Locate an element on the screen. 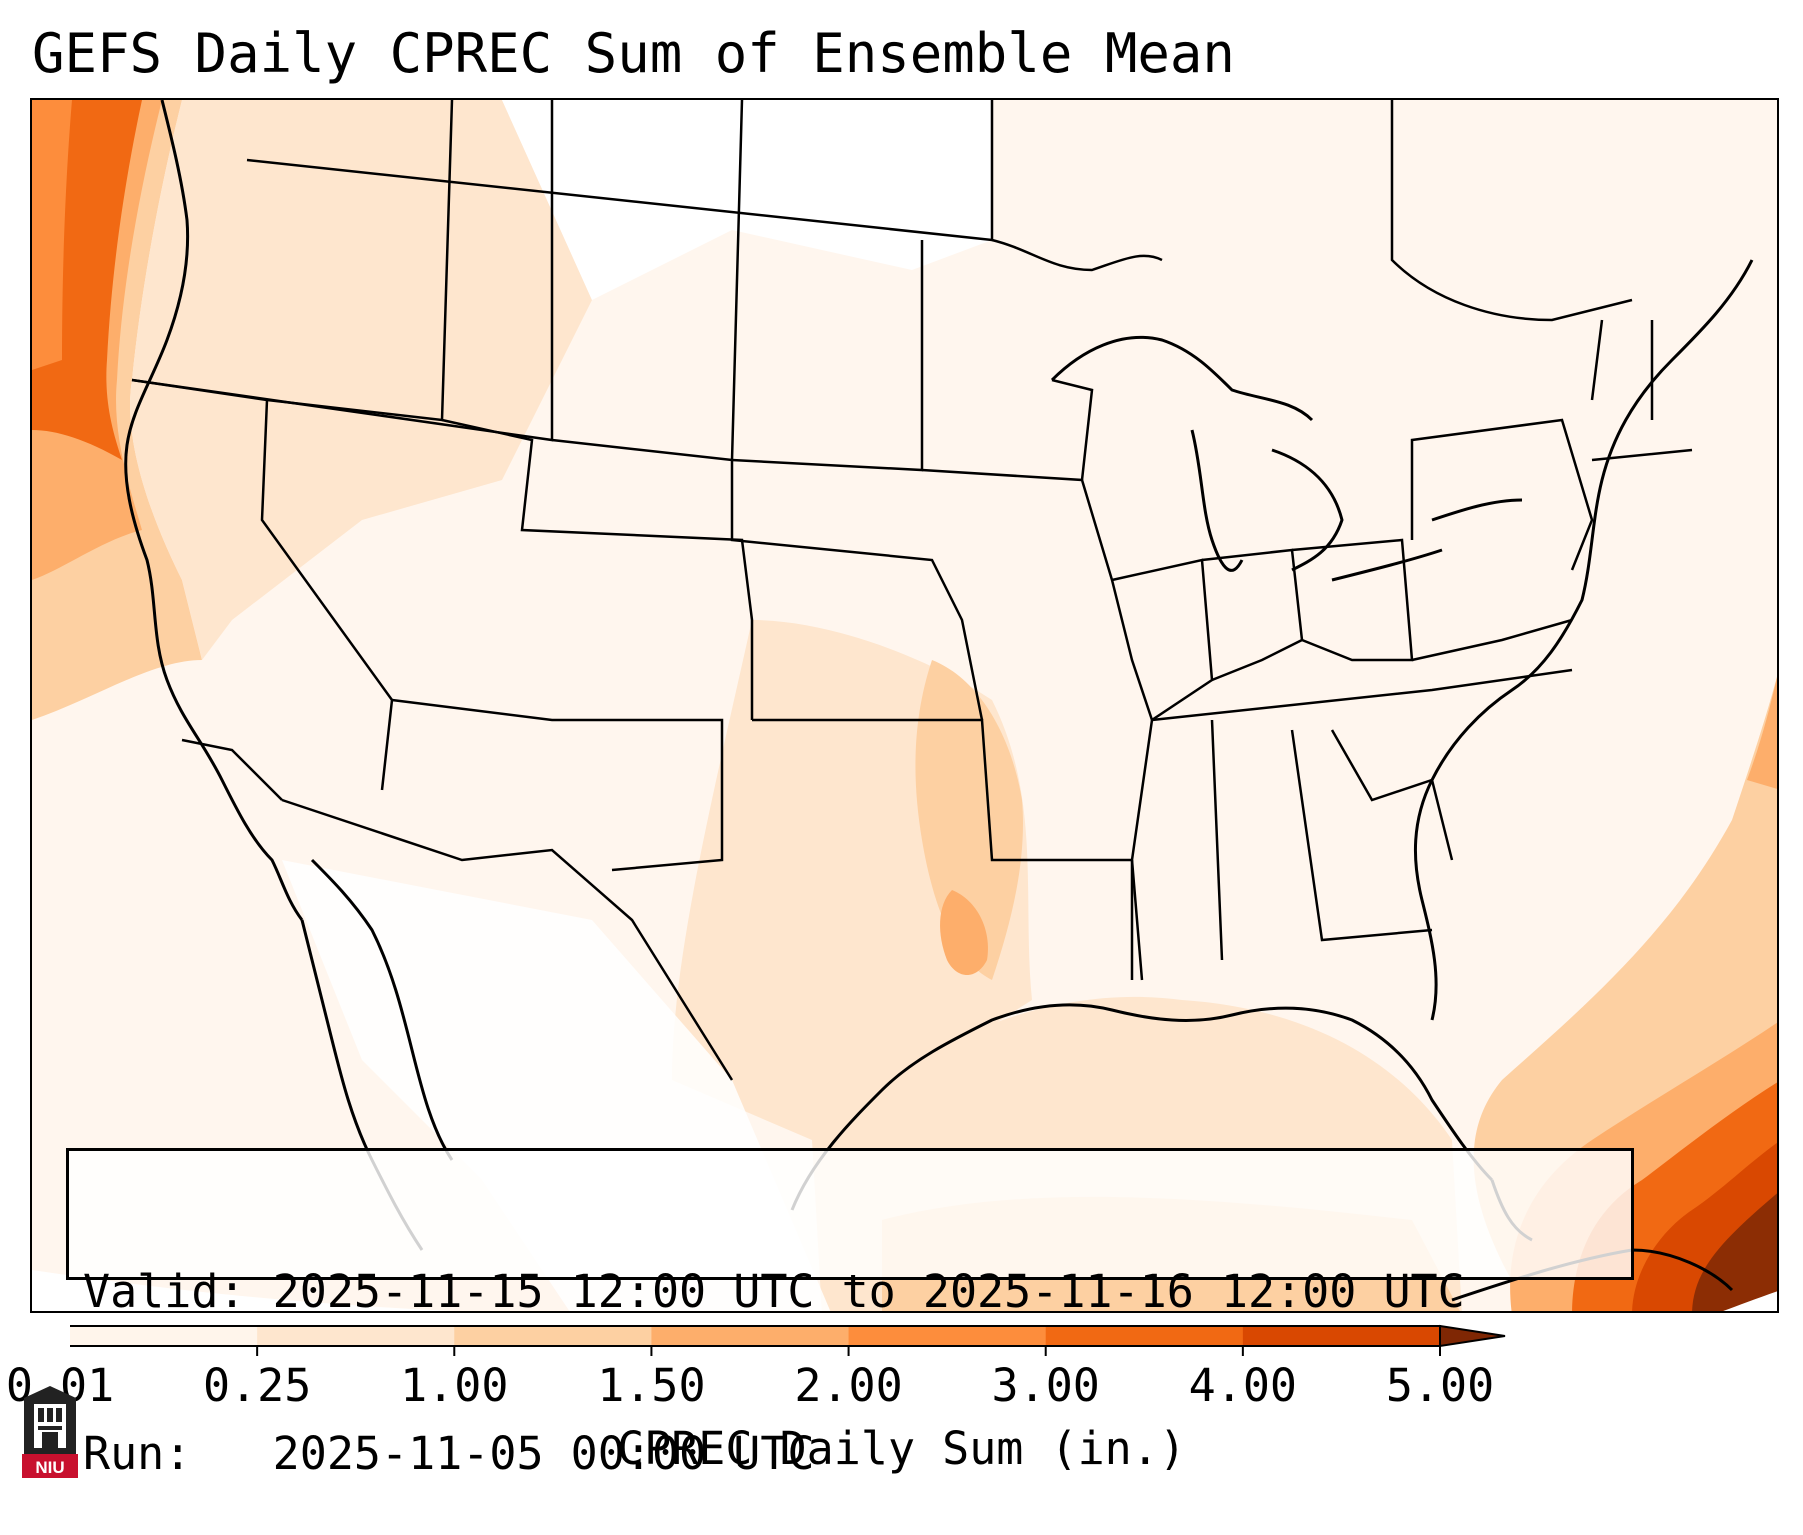 This screenshot has height=1535, width=1803. canada-border-mn is located at coordinates (1077, 255).